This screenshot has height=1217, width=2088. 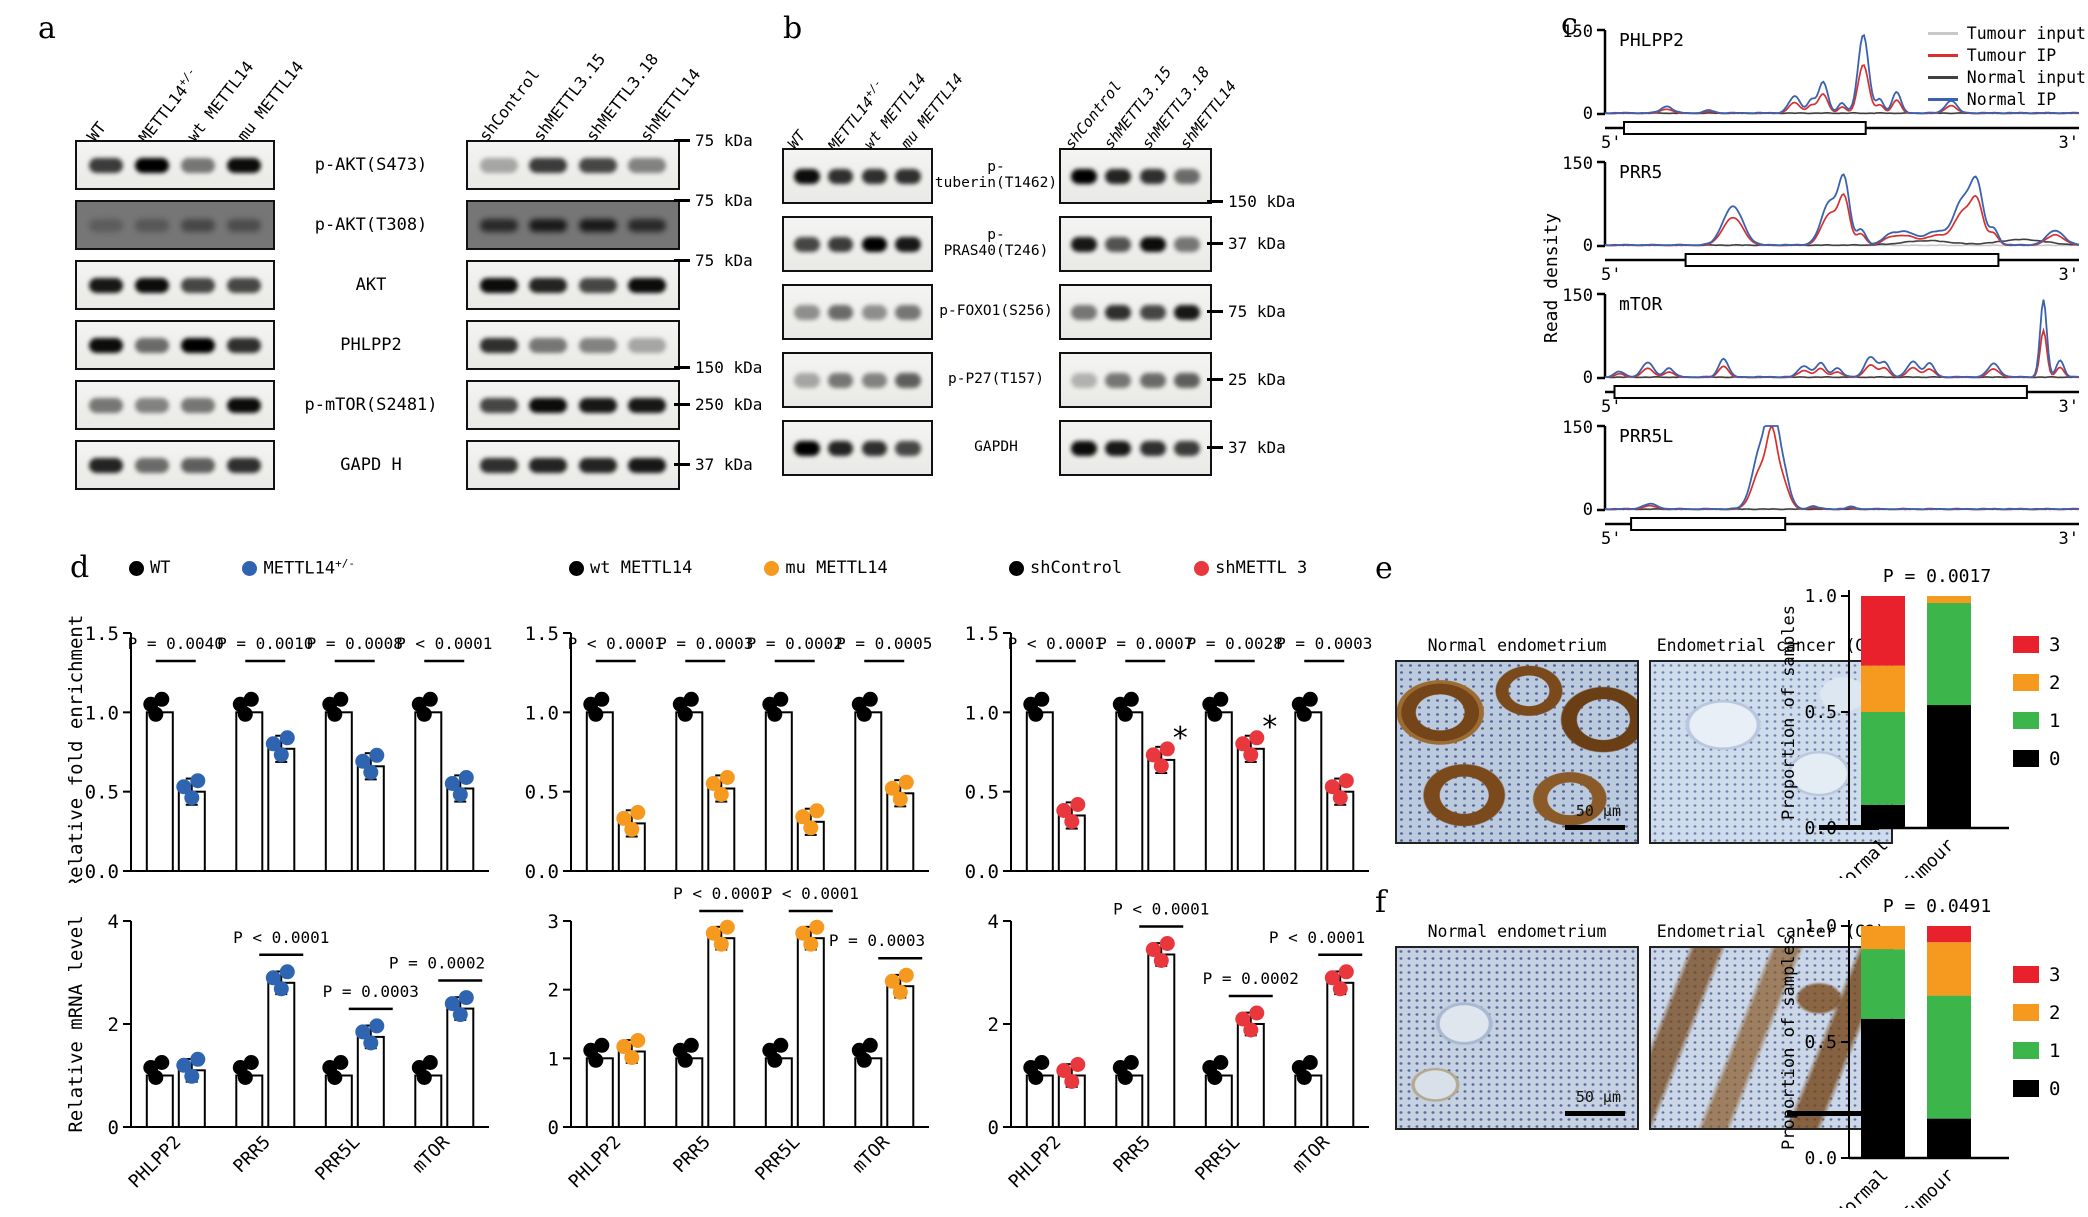 I want to click on x-tick-label: PRR5, so click(x=252, y=1155).